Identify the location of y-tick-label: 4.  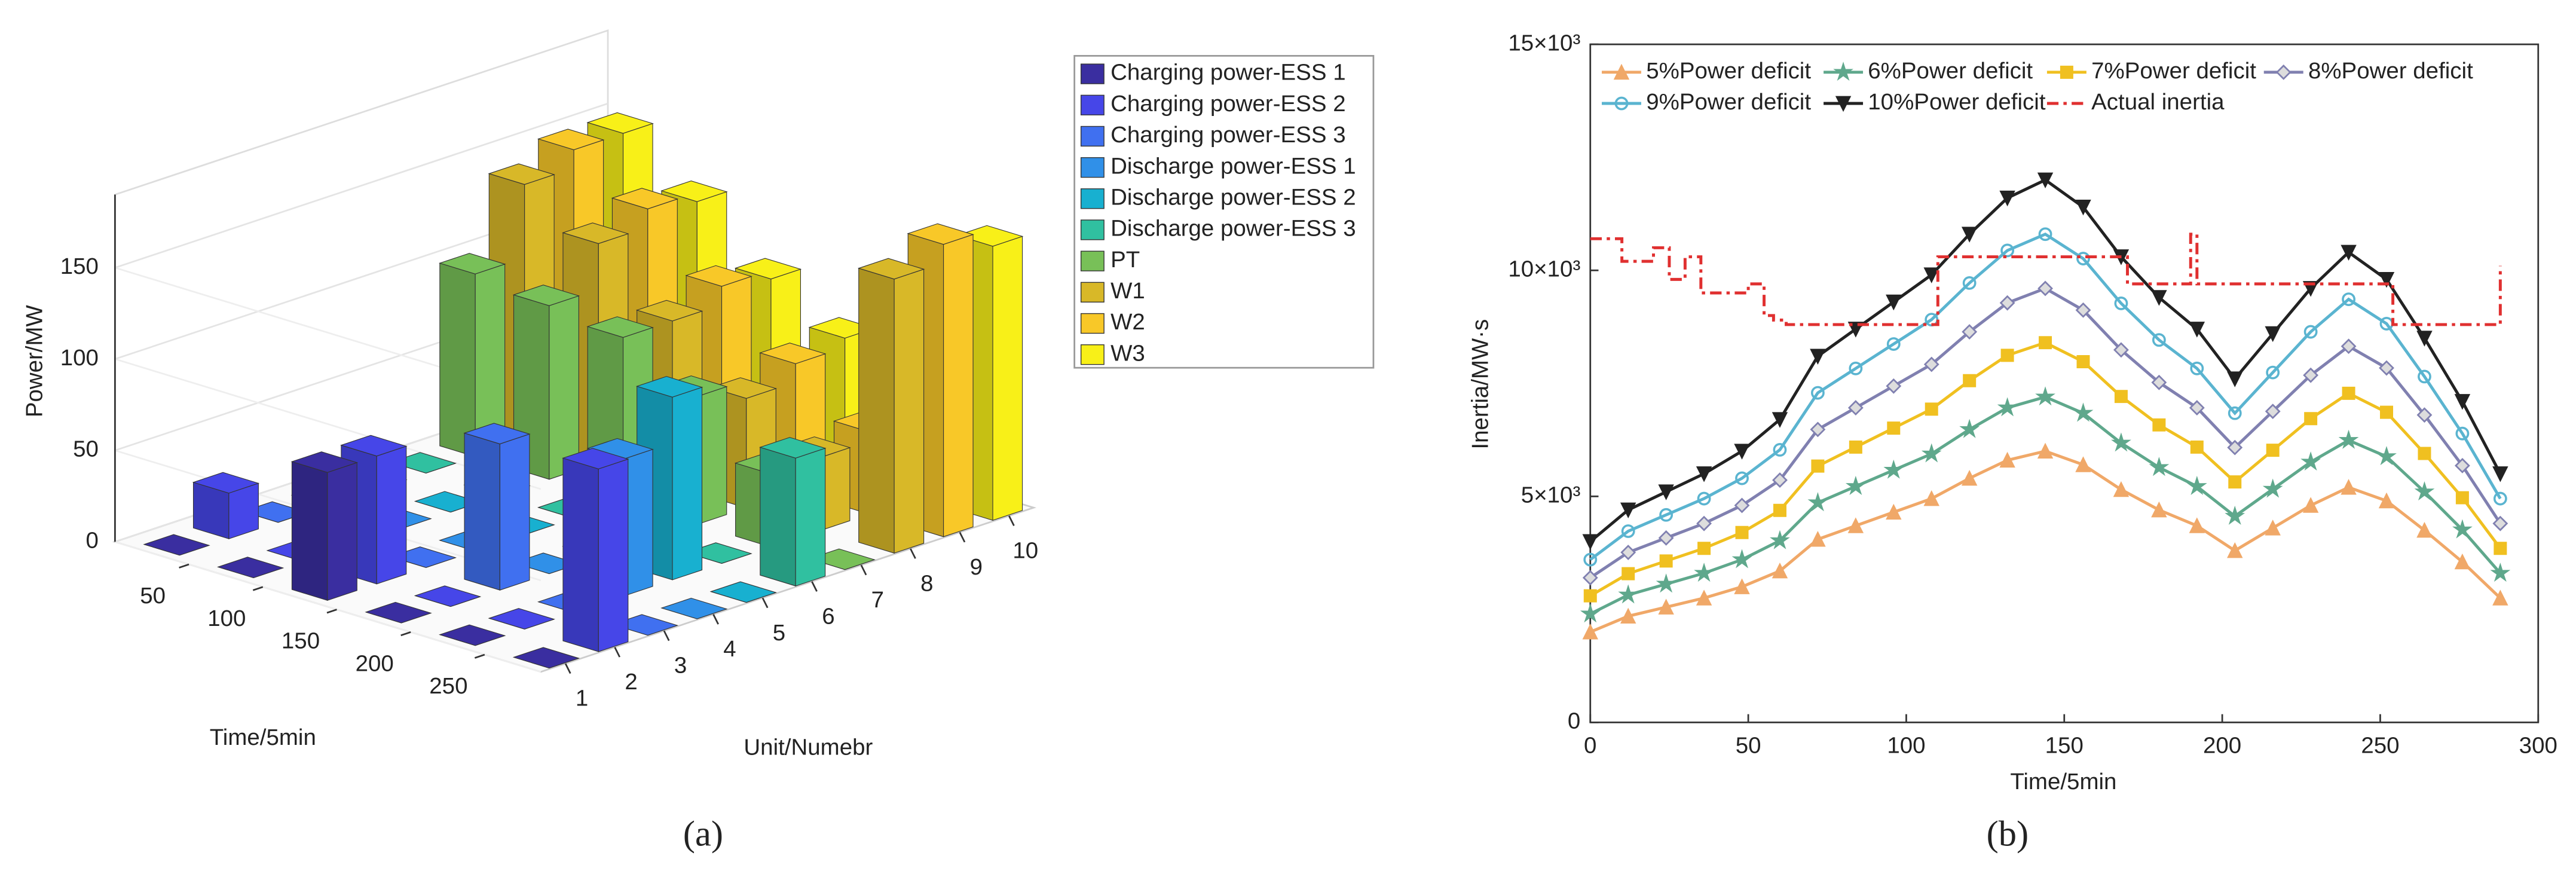
(729, 649).